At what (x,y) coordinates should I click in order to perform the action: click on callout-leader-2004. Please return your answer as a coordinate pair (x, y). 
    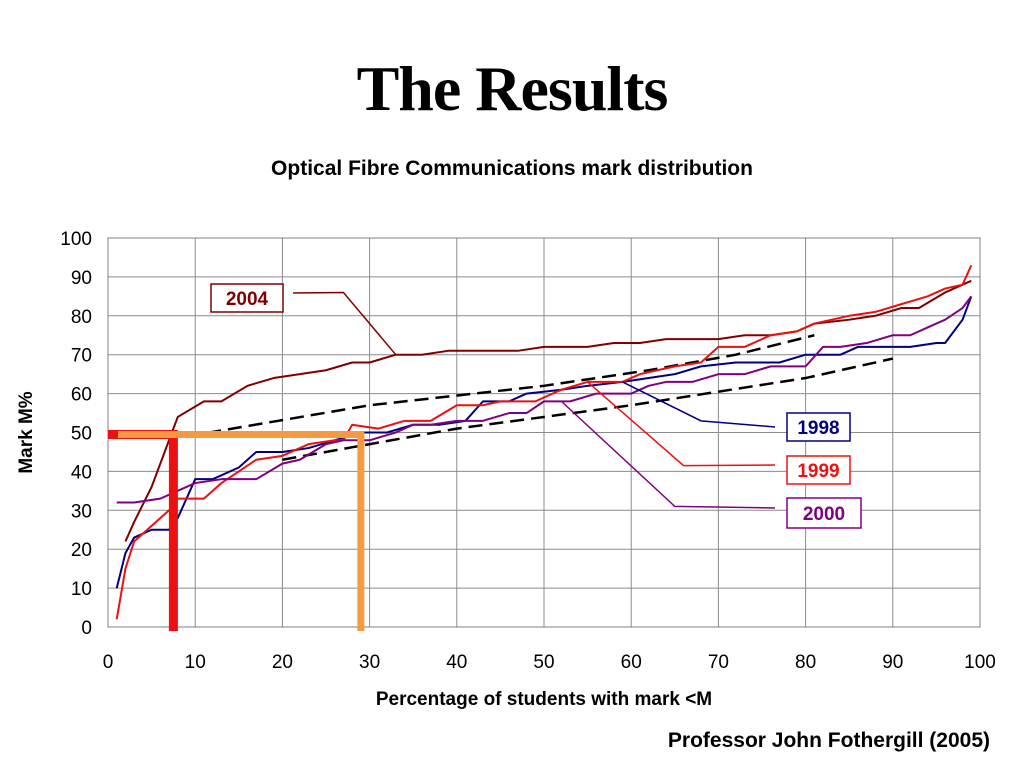
    Looking at the image, I should click on (344, 323).